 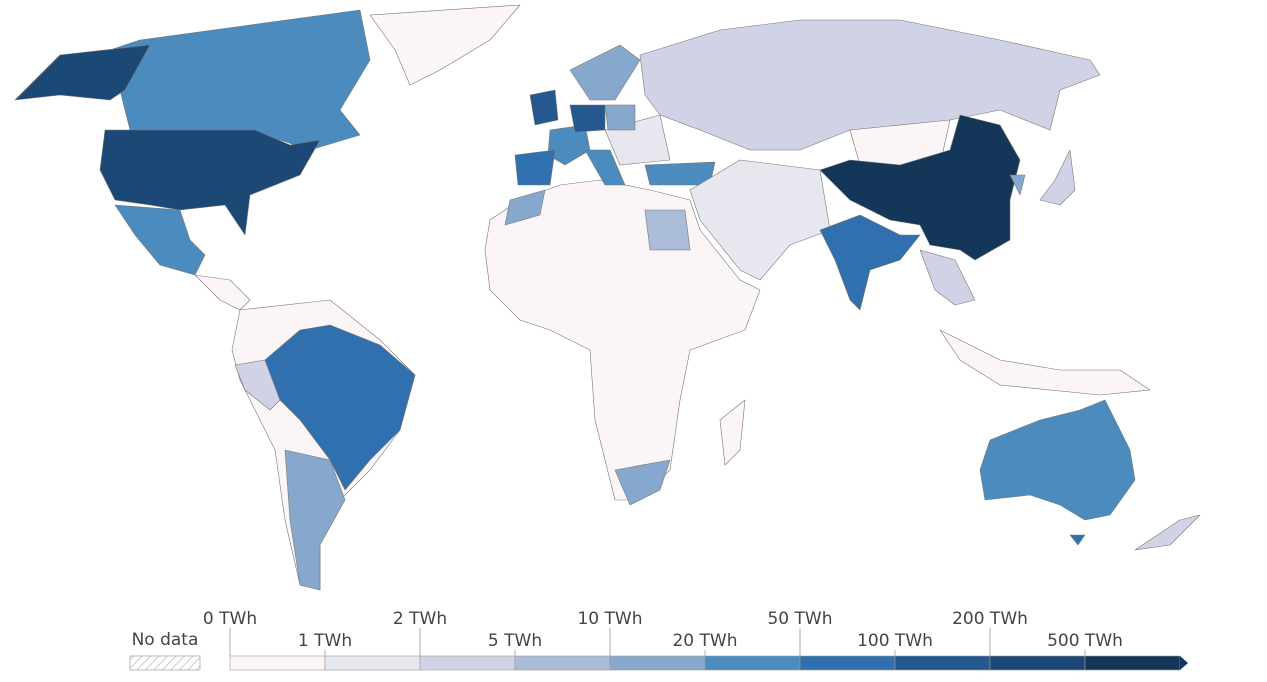 What do you see at coordinates (1077, 540) in the screenshot?
I see `tasmania` at bounding box center [1077, 540].